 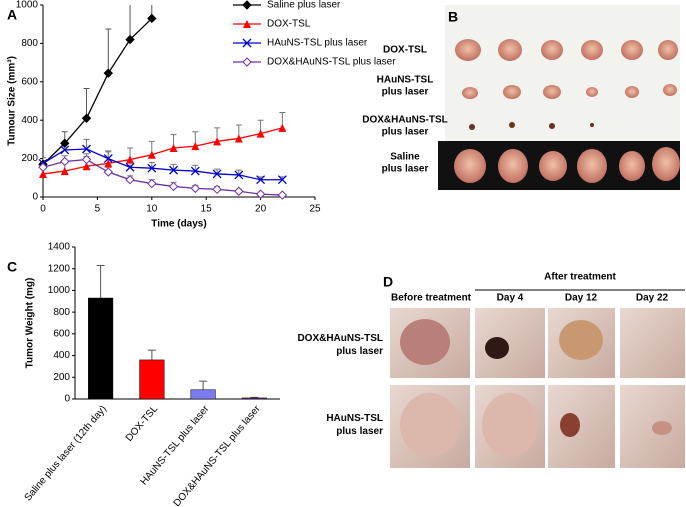 What do you see at coordinates (61, 355) in the screenshot?
I see `y-tick-label: 400` at bounding box center [61, 355].